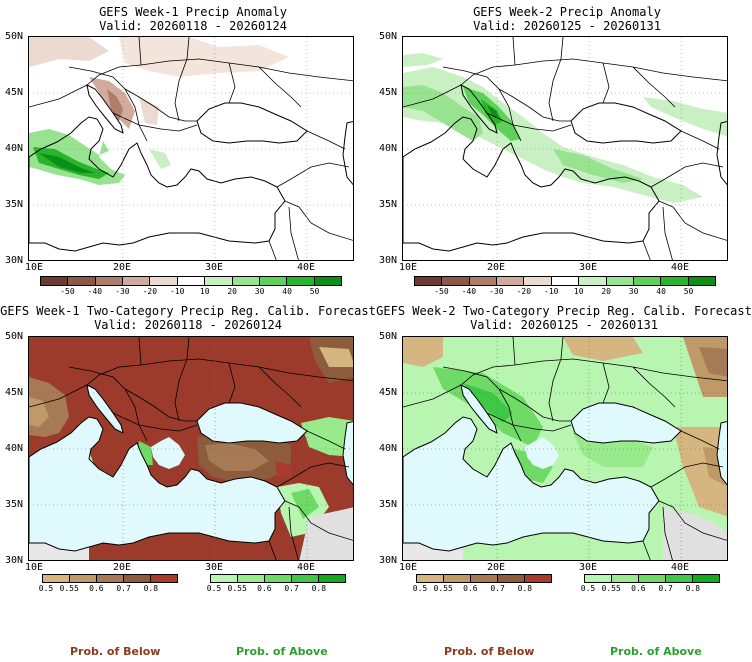  What do you see at coordinates (611, 588) in the screenshot?
I see `p4-above-tick-1: 0.55` at bounding box center [611, 588].